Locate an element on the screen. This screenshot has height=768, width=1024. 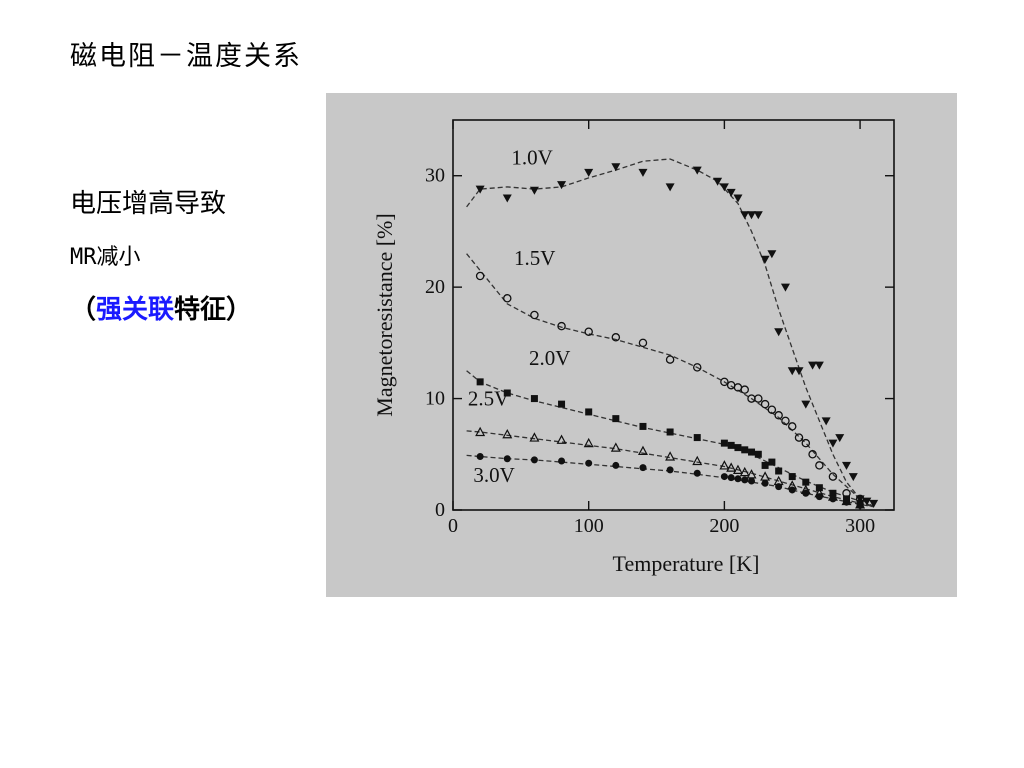
y-tick-label: 30 is located at coordinates (435, 176).